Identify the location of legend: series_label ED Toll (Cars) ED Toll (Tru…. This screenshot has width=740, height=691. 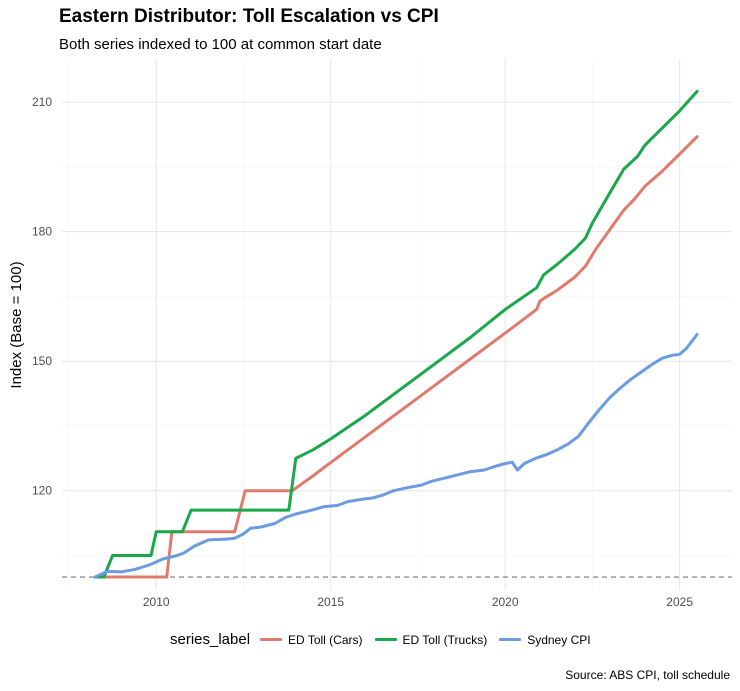
(386, 639).